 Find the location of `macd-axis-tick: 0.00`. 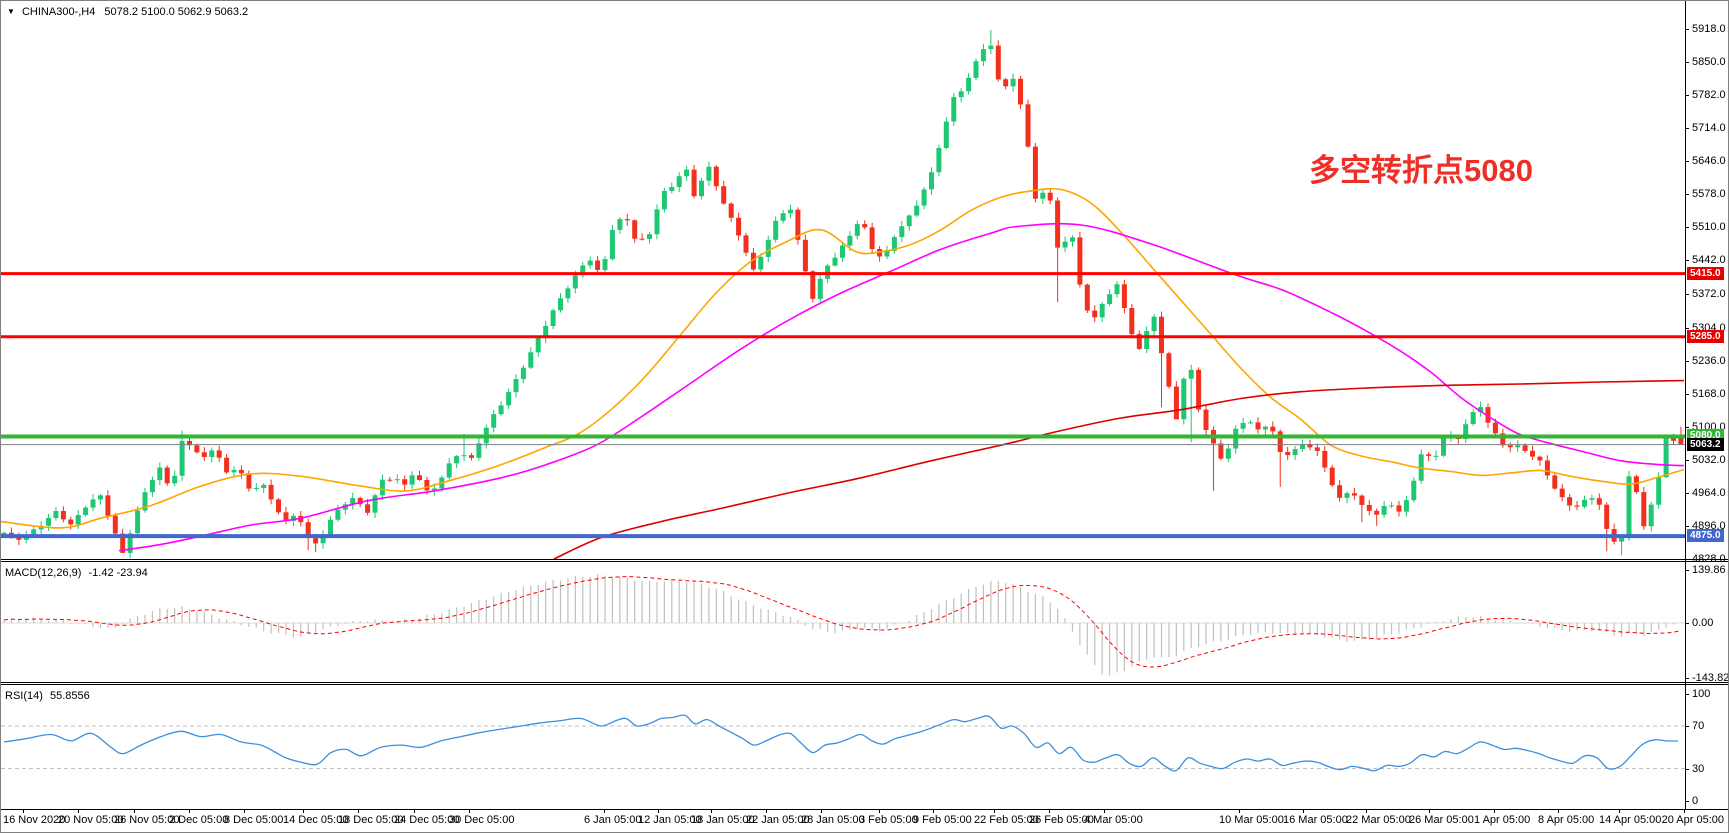

macd-axis-tick: 0.00 is located at coordinates (1703, 623).